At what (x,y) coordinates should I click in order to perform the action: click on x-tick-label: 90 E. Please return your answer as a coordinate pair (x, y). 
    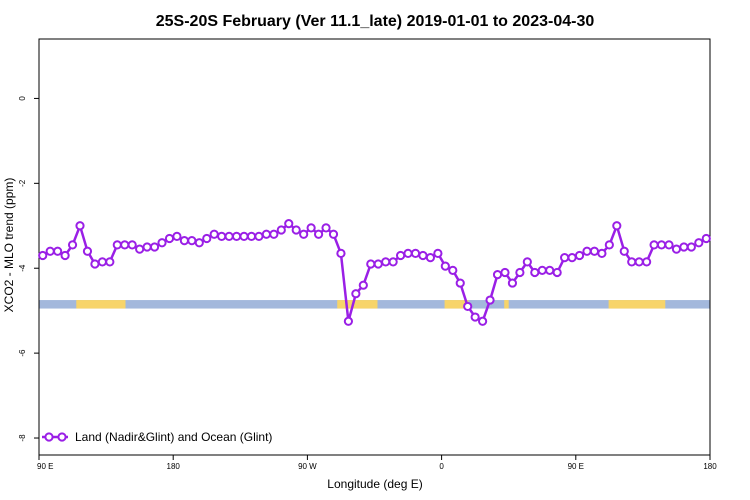
    Looking at the image, I should click on (576, 466).